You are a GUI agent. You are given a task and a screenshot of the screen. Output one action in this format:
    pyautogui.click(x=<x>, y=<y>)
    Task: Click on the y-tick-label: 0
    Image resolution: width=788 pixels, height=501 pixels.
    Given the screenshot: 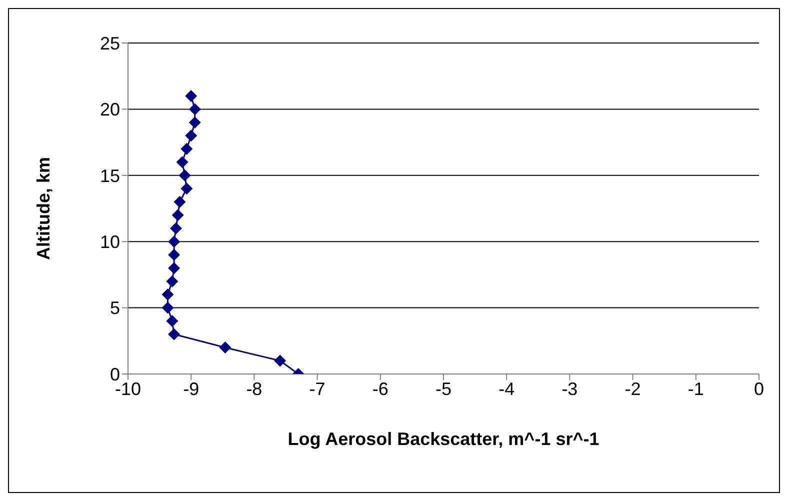 What is the action you would take?
    pyautogui.click(x=115, y=374)
    